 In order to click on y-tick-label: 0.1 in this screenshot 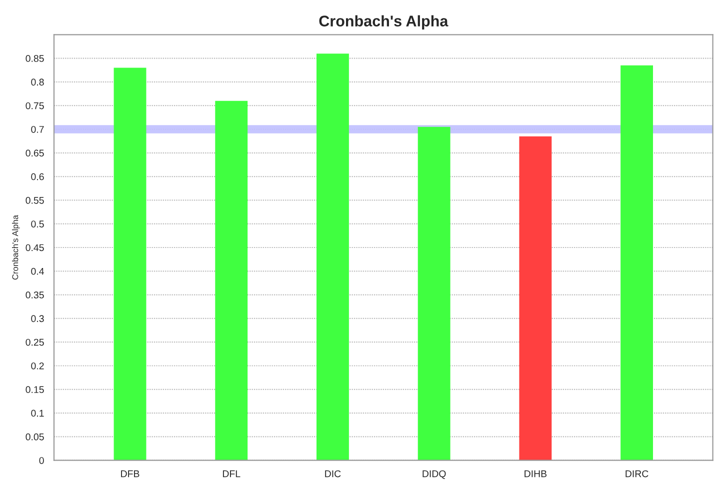, I will do `click(37, 413)`.